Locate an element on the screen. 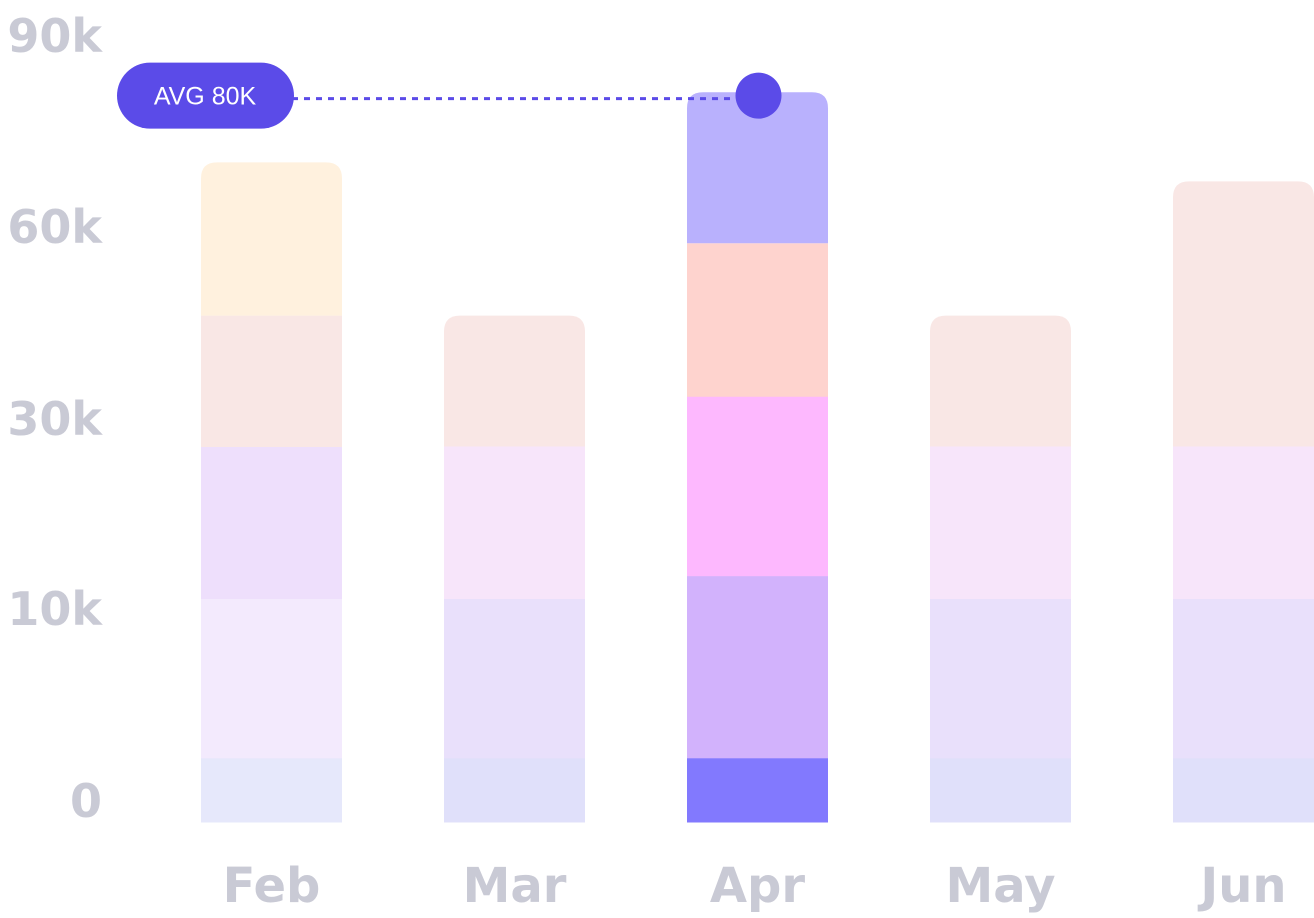 Image resolution: width=1314 pixels, height=918 pixels. bar-feb is located at coordinates (271, 492).